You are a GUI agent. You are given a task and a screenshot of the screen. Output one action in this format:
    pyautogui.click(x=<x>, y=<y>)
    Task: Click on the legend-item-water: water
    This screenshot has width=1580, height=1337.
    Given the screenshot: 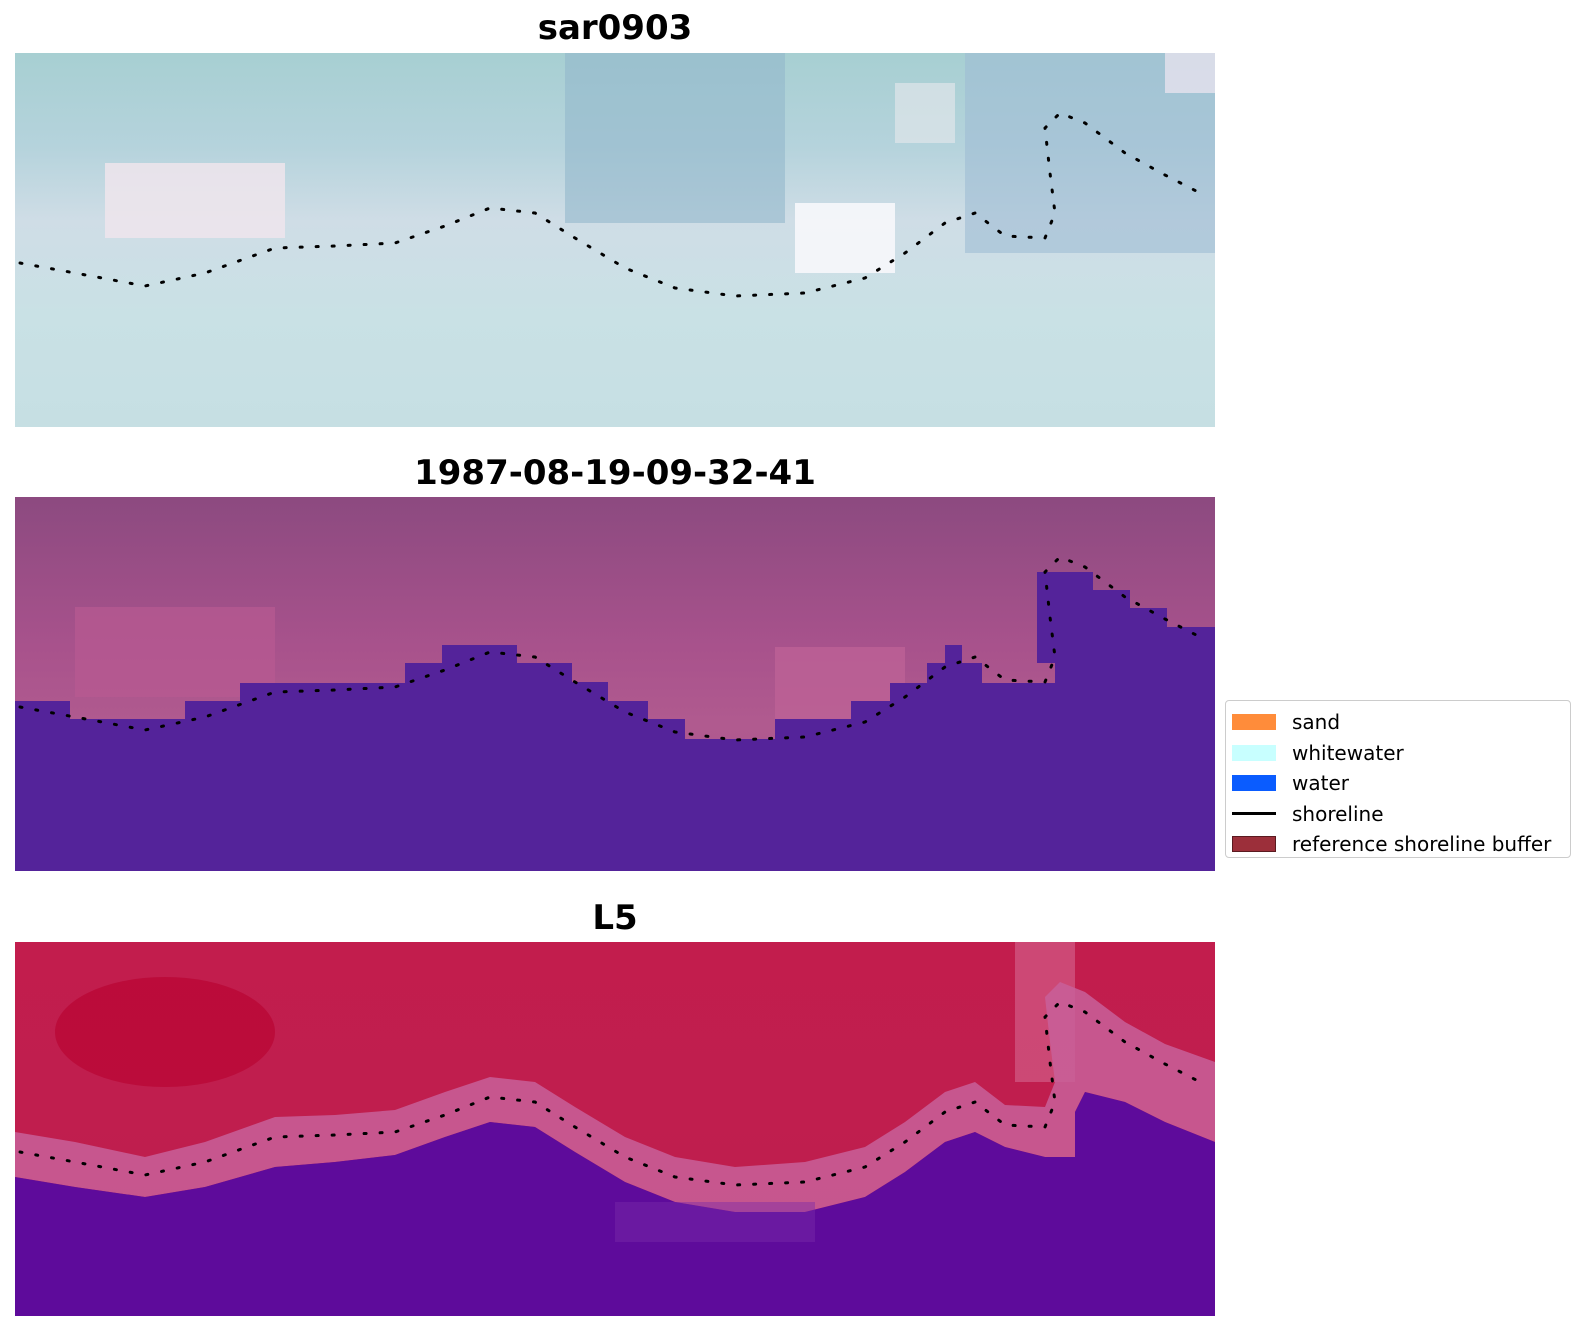 What is the action you would take?
    pyautogui.click(x=1398, y=783)
    